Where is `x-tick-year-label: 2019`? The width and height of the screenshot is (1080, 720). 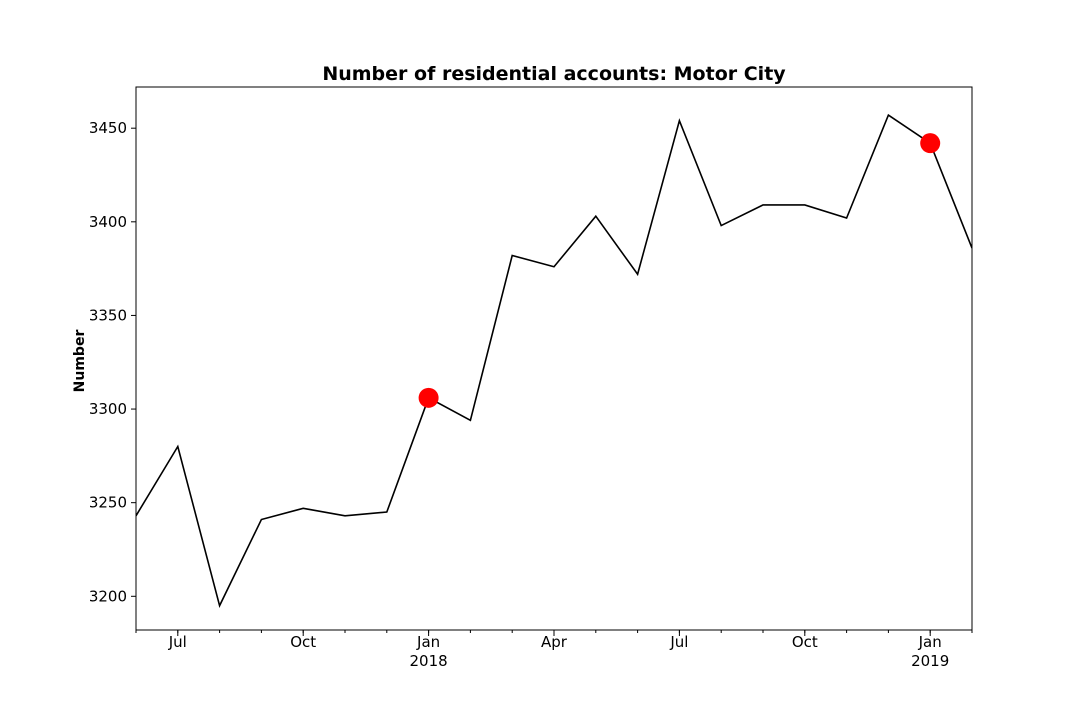 x-tick-year-label: 2019 is located at coordinates (930, 661).